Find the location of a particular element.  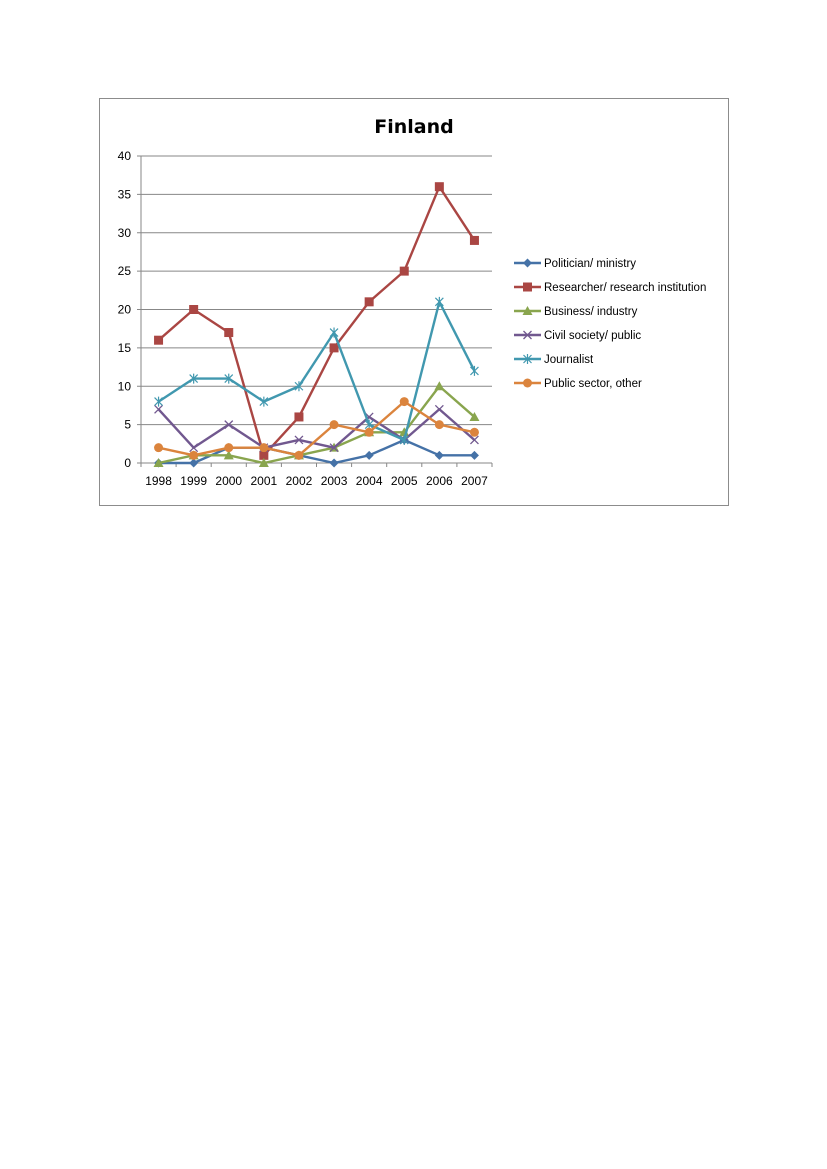

y-tick-label: 0 is located at coordinates (127, 463).